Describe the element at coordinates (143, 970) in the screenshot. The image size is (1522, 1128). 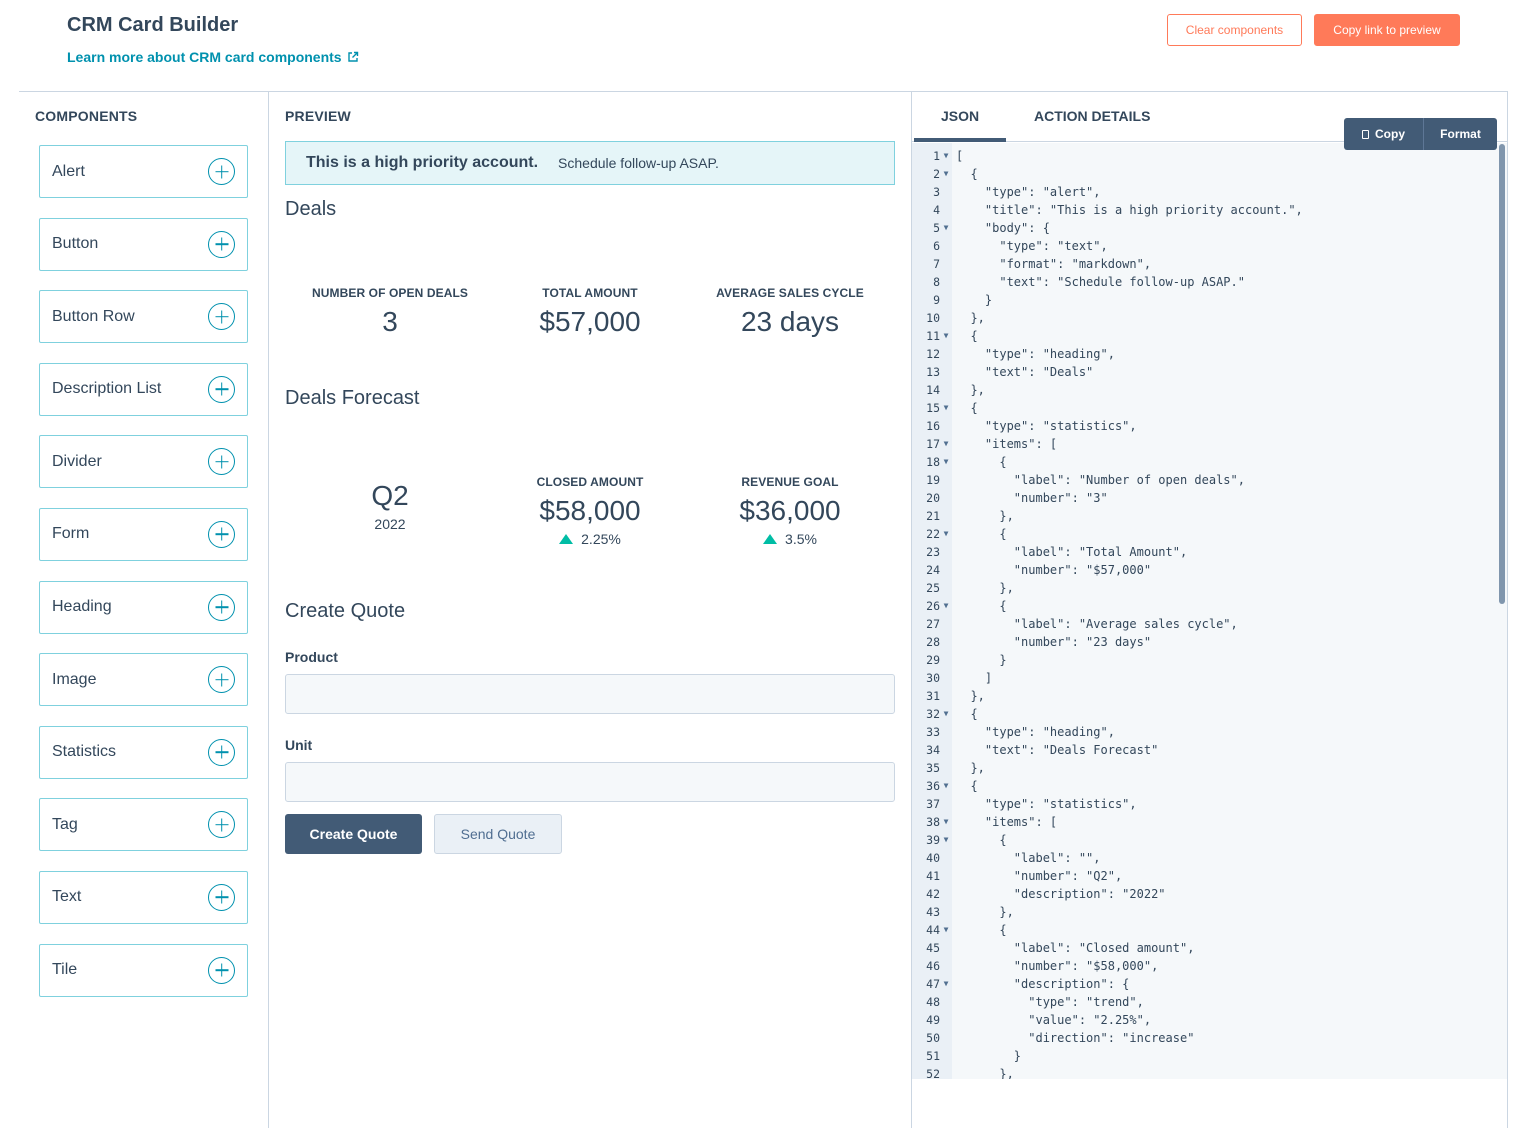
I see `component-item-tile: Tile` at that location.